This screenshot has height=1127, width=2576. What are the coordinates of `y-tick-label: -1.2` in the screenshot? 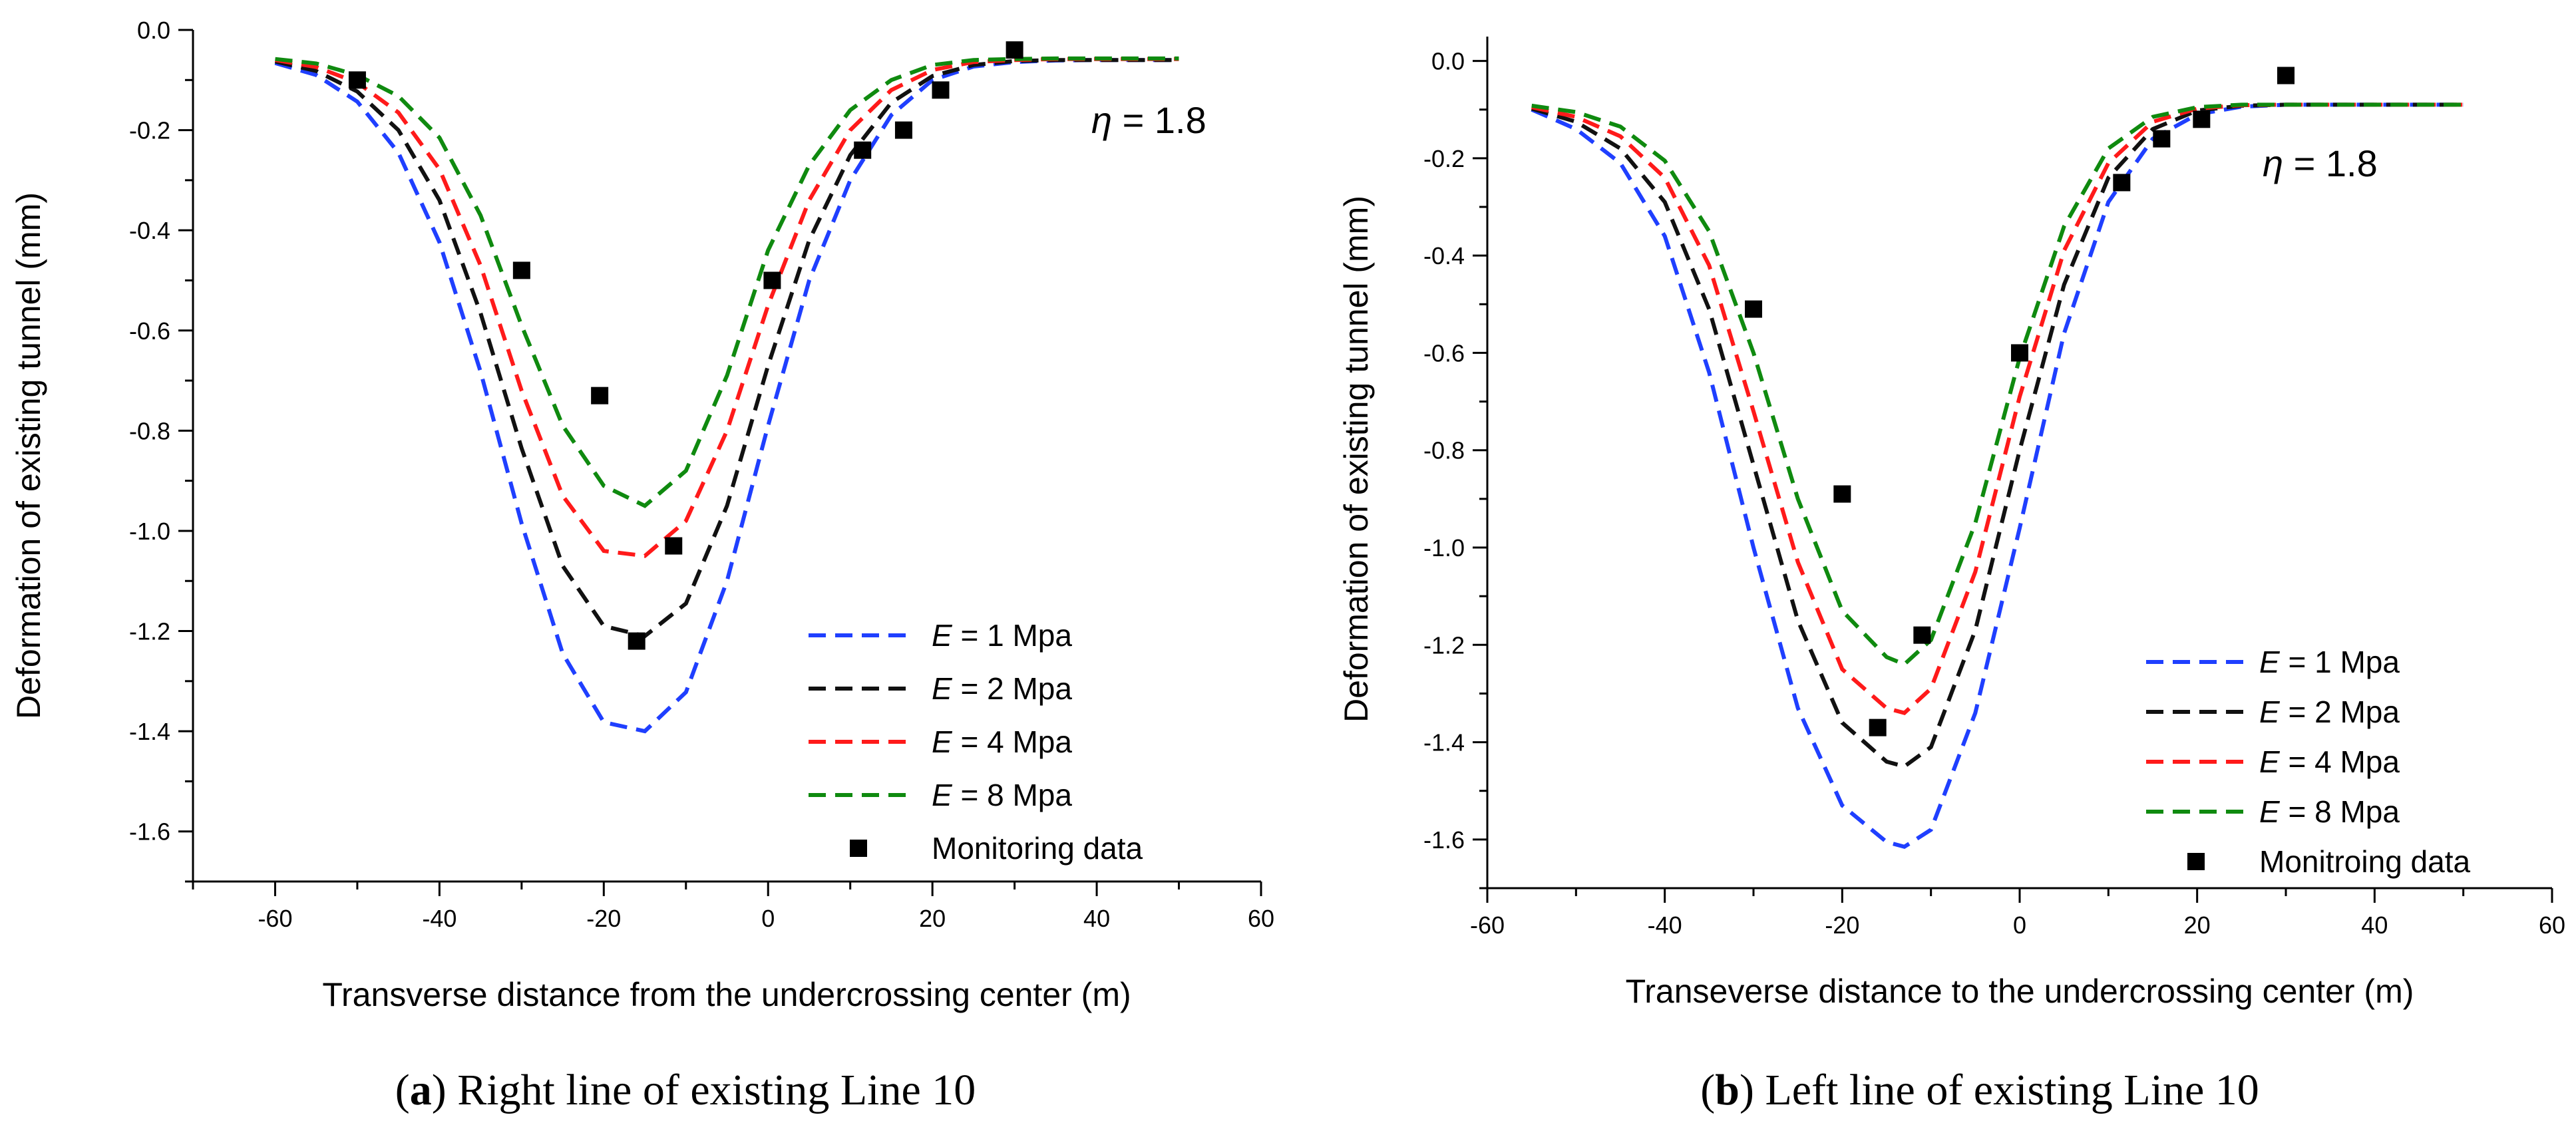 It's located at (149, 631).